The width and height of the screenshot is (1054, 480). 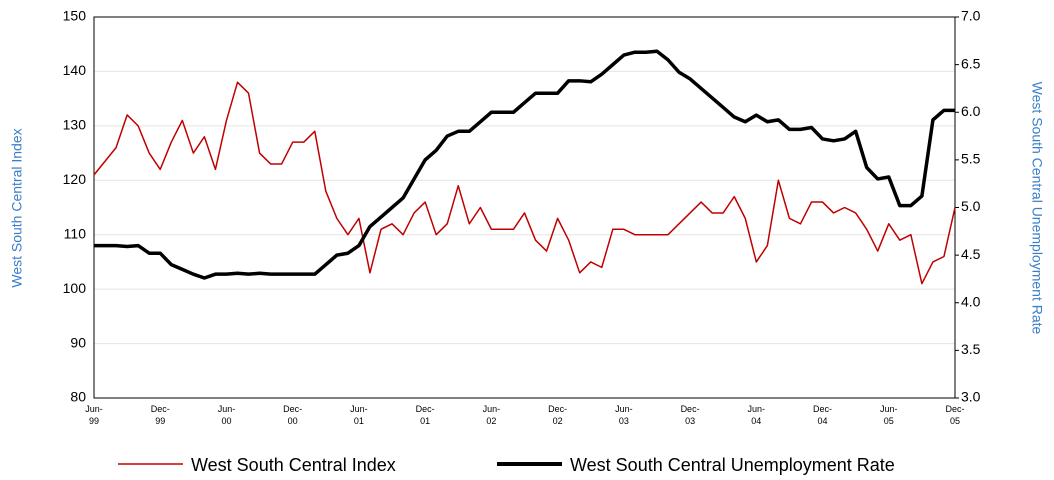 I want to click on legend-label: West South Central Unemployment Rate, so click(x=732, y=465).